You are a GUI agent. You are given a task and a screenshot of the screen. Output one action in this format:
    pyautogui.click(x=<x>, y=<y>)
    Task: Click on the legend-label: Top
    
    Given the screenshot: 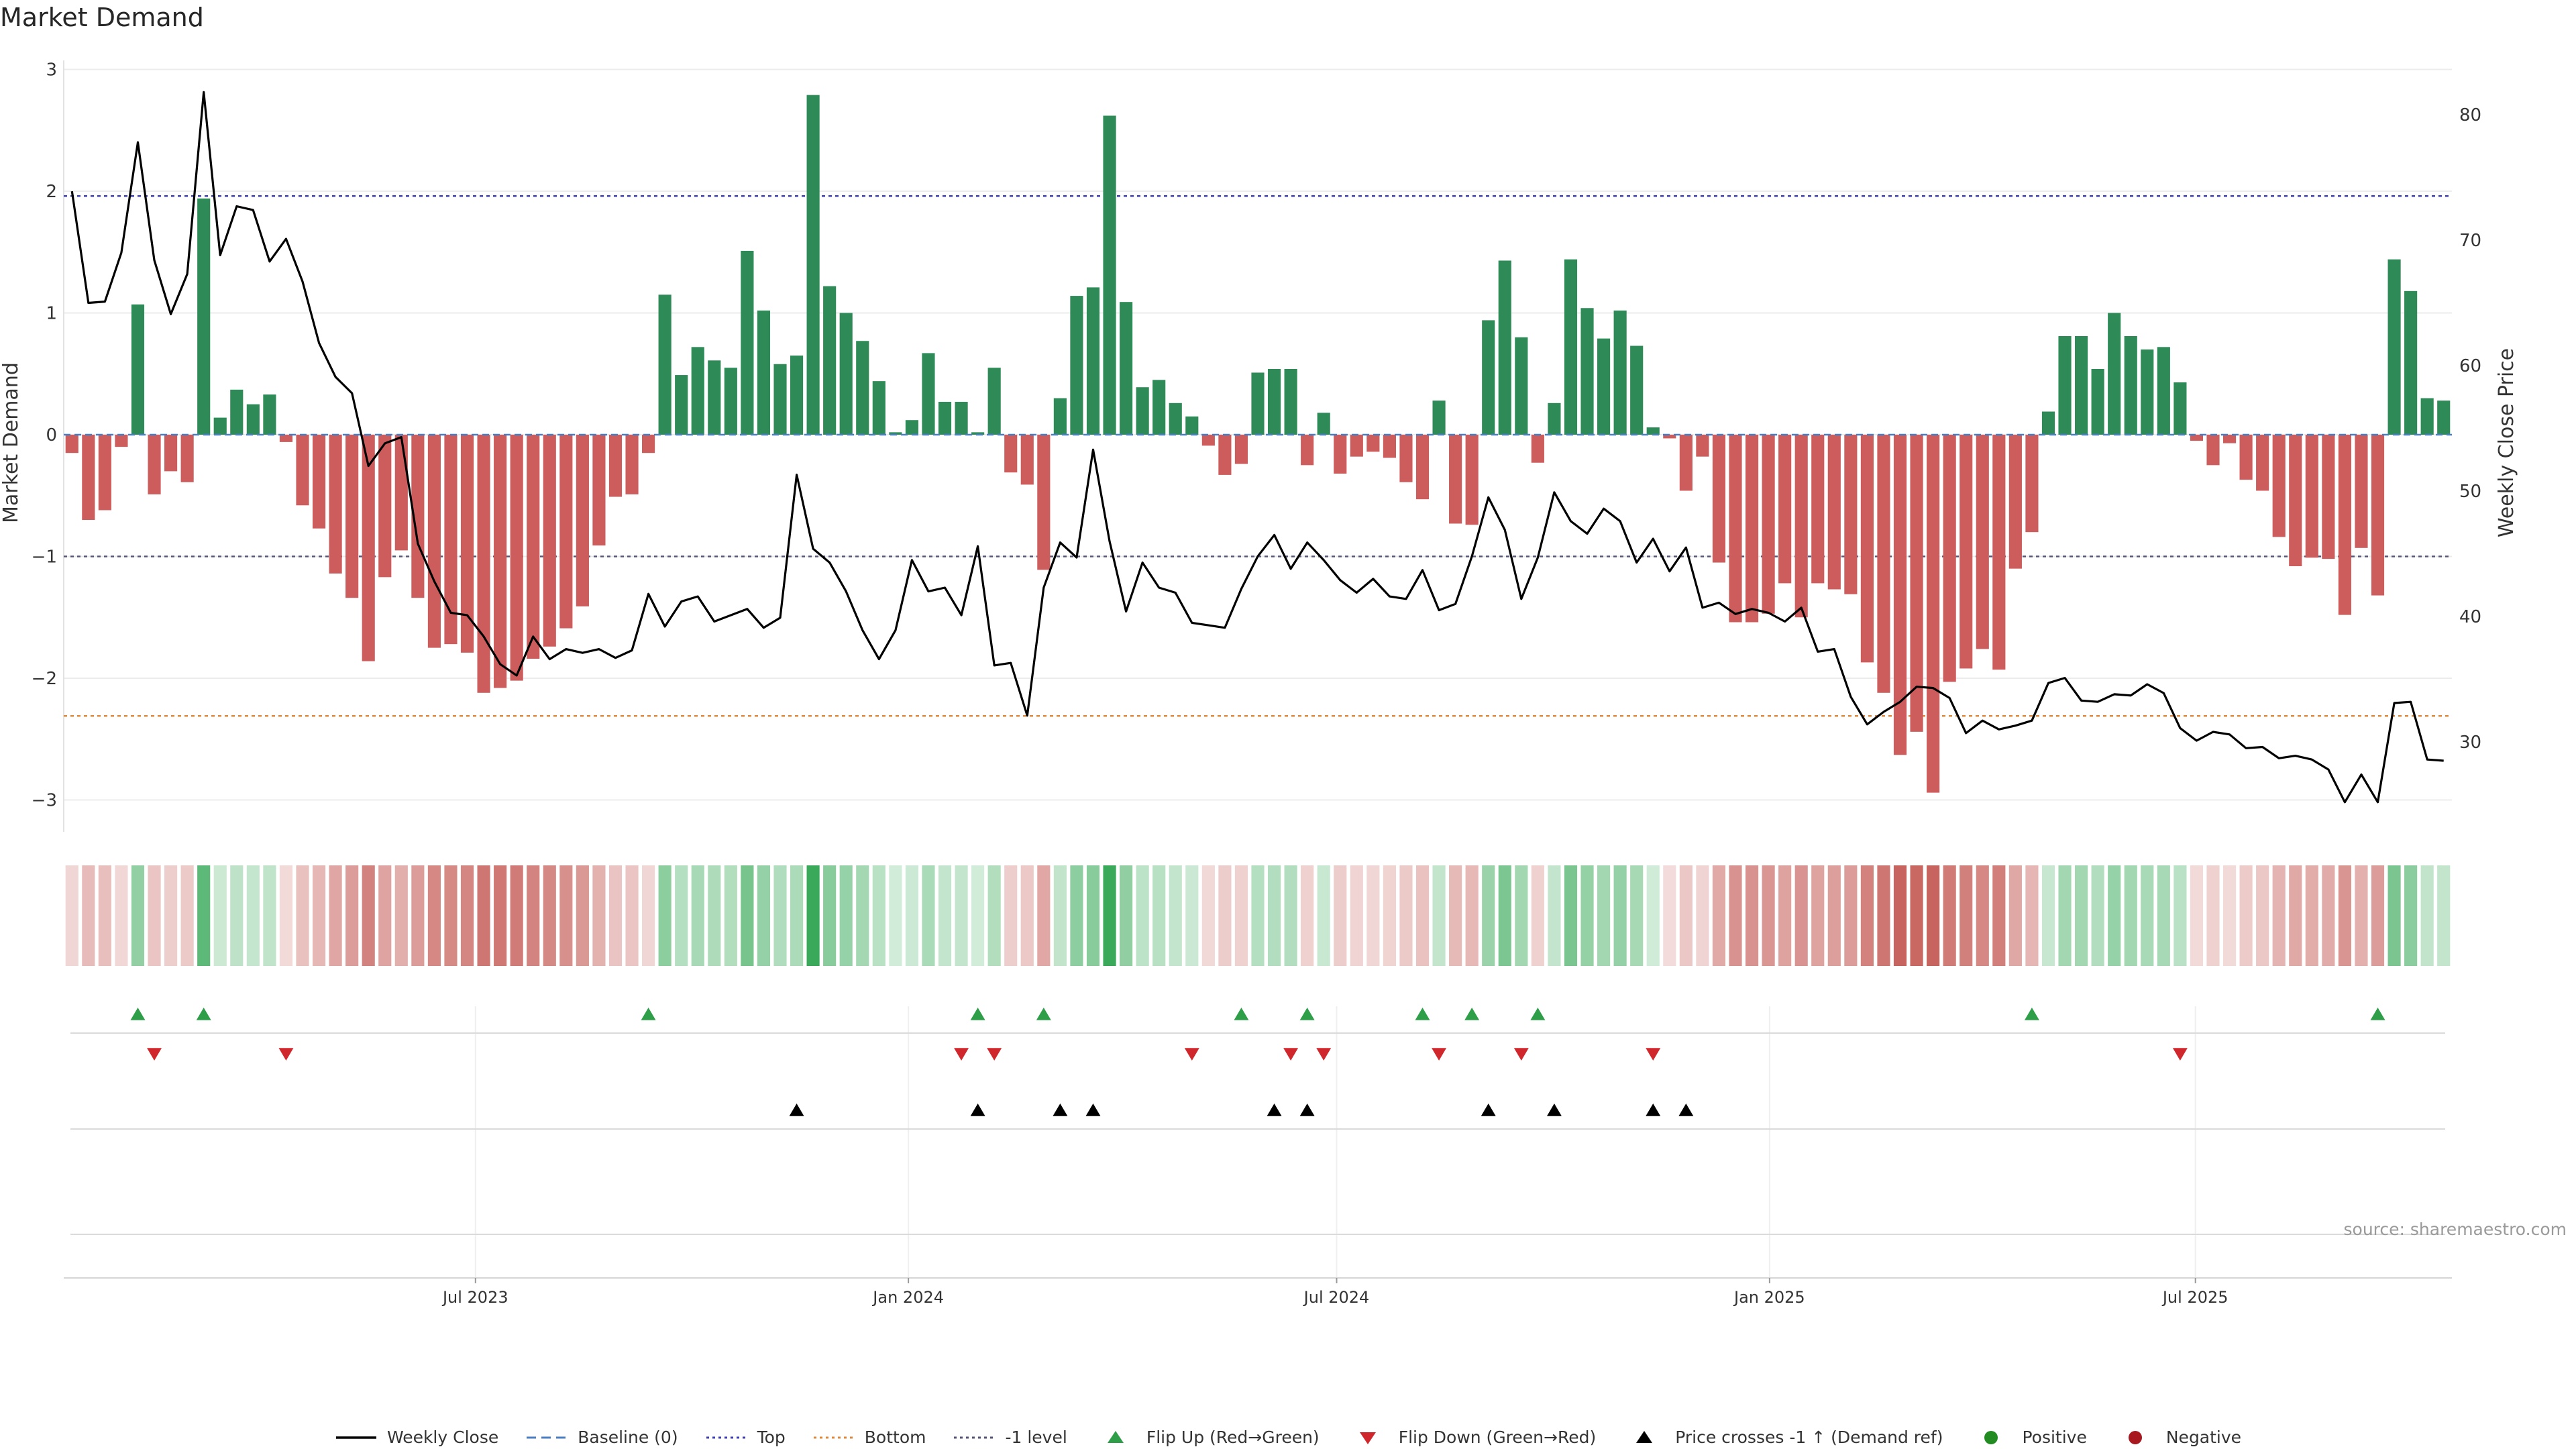 What is the action you would take?
    pyautogui.click(x=771, y=1437)
    